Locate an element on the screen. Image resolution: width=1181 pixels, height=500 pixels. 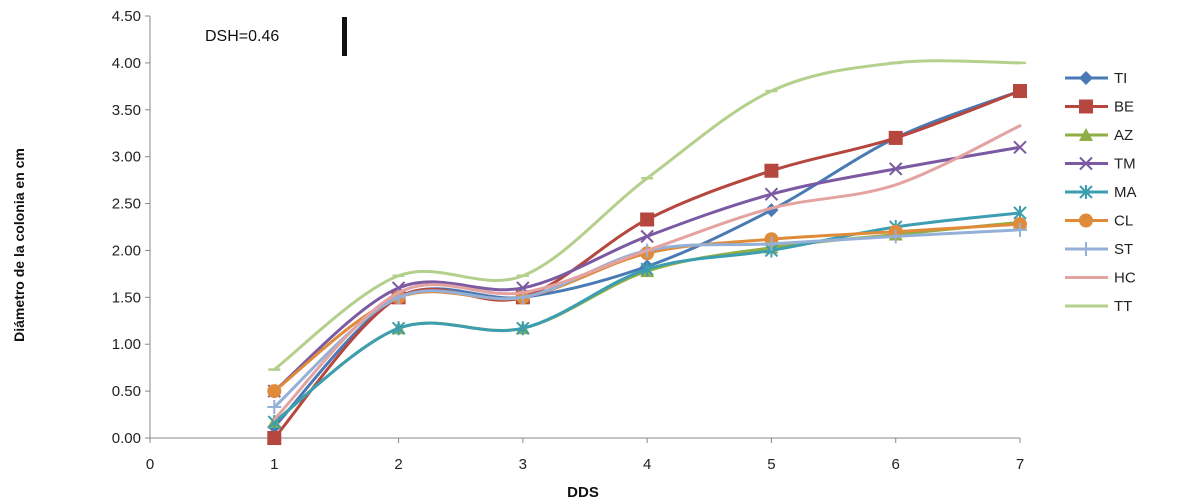
y-tick-label: 4.00 is located at coordinates (126, 63).